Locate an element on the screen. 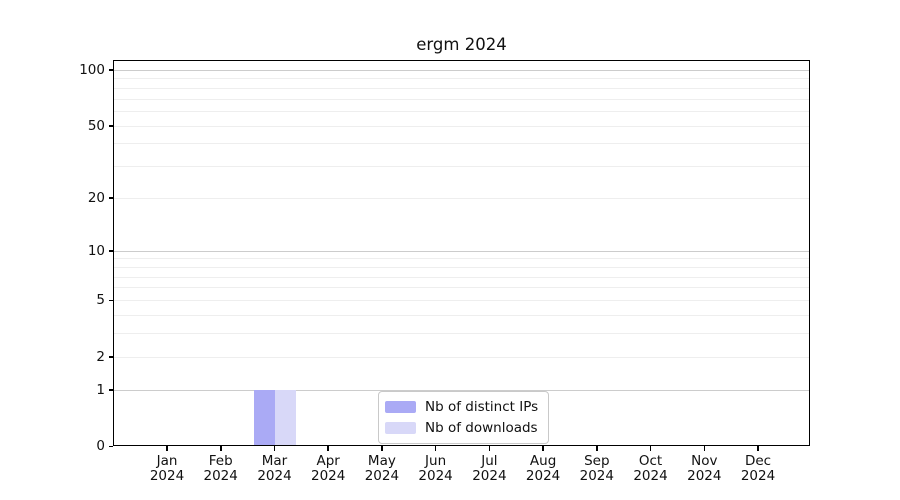 The image size is (900, 500). x-tick-label: Nov 2024 is located at coordinates (704, 469).